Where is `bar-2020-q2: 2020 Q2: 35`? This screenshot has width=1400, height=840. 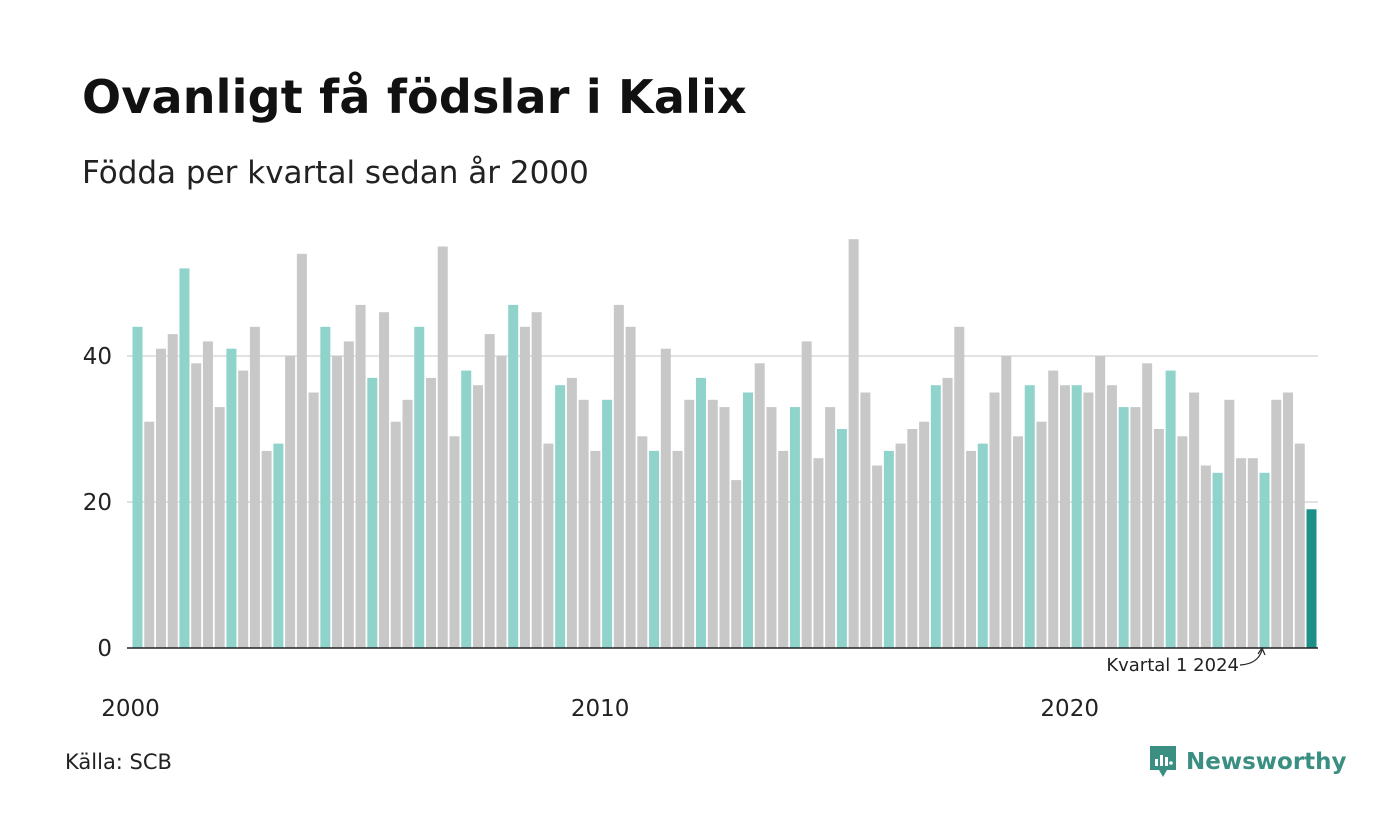
bar-2020-q2: 2020 Q2: 35 is located at coordinates (1088, 520).